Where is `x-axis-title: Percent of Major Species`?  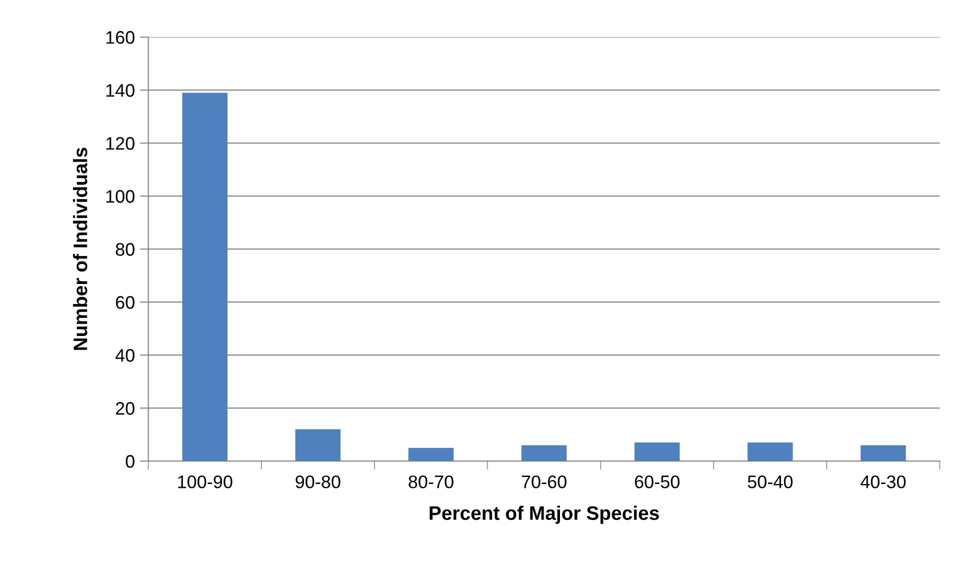 x-axis-title: Percent of Major Species is located at coordinates (544, 515).